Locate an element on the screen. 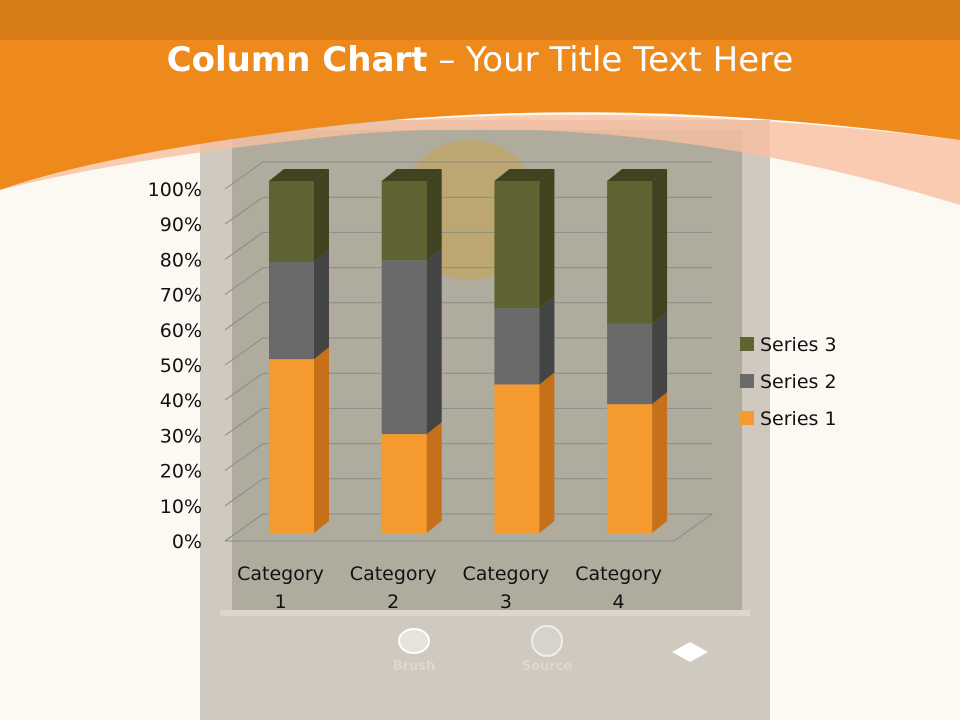 Image resolution: width=960 pixels, height=720 pixels. header-swoosh is located at coordinates (480, 159).